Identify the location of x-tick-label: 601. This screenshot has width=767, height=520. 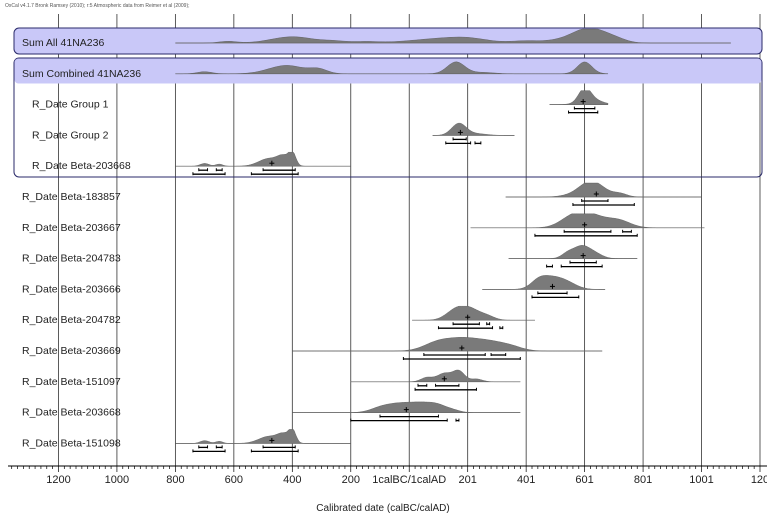
(584, 480).